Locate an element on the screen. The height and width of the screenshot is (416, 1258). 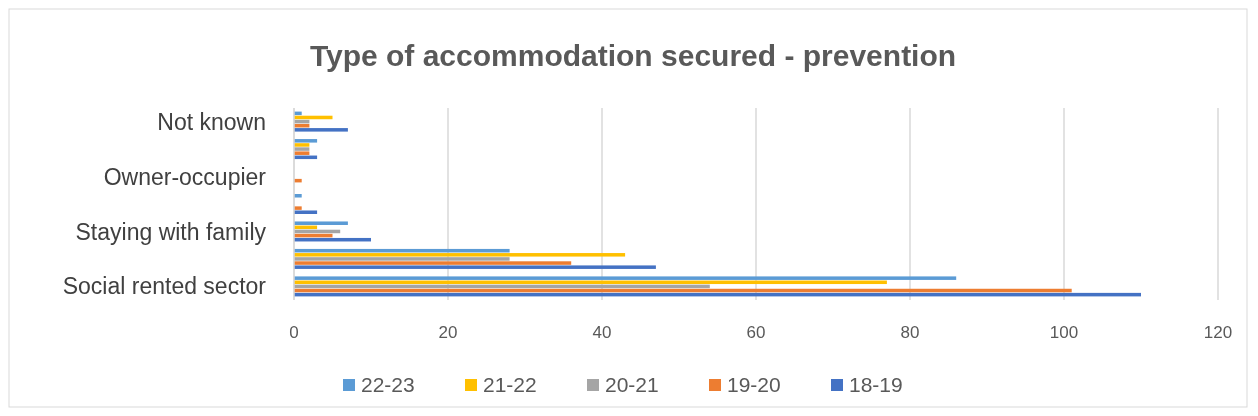
x-tick-label: 0 is located at coordinates (294, 332).